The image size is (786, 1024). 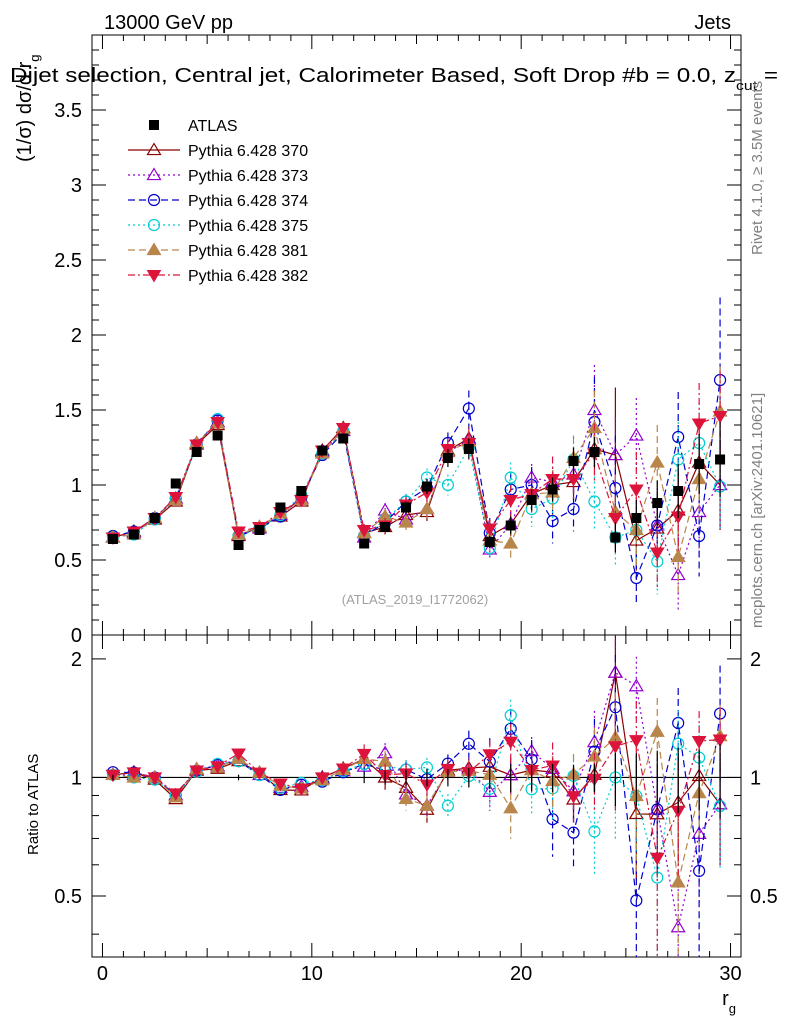 I want to click on legend-entry: Pythia 6.428 370, so click(x=218, y=151).